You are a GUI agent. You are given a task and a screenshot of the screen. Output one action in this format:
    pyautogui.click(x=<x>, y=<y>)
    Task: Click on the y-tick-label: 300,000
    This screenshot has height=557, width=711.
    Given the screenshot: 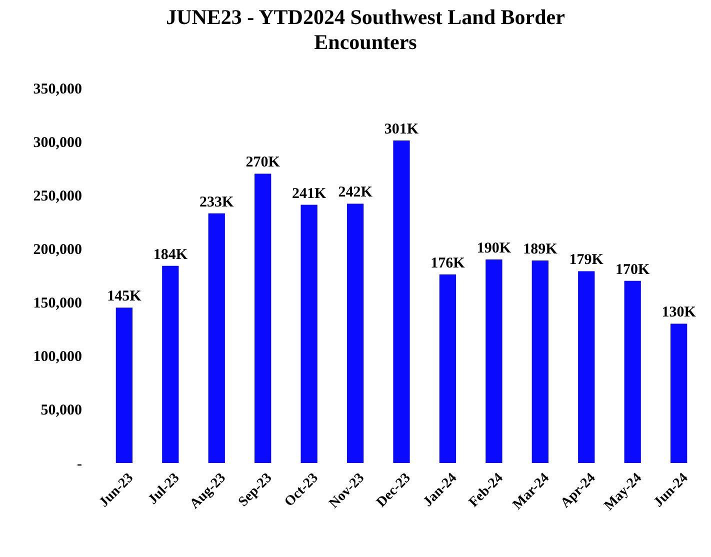 What is the action you would take?
    pyautogui.click(x=57, y=142)
    